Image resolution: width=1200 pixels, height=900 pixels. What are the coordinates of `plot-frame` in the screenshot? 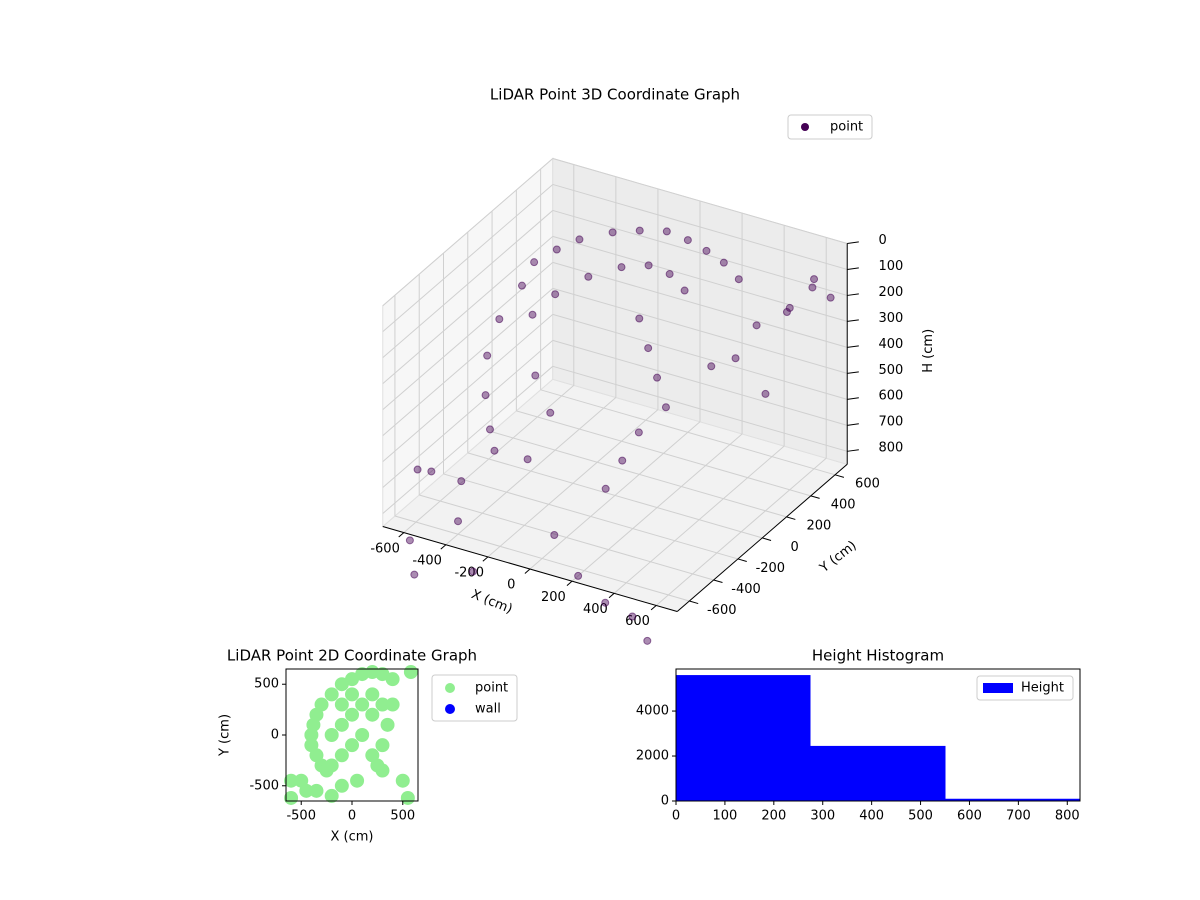 It's located at (878, 735).